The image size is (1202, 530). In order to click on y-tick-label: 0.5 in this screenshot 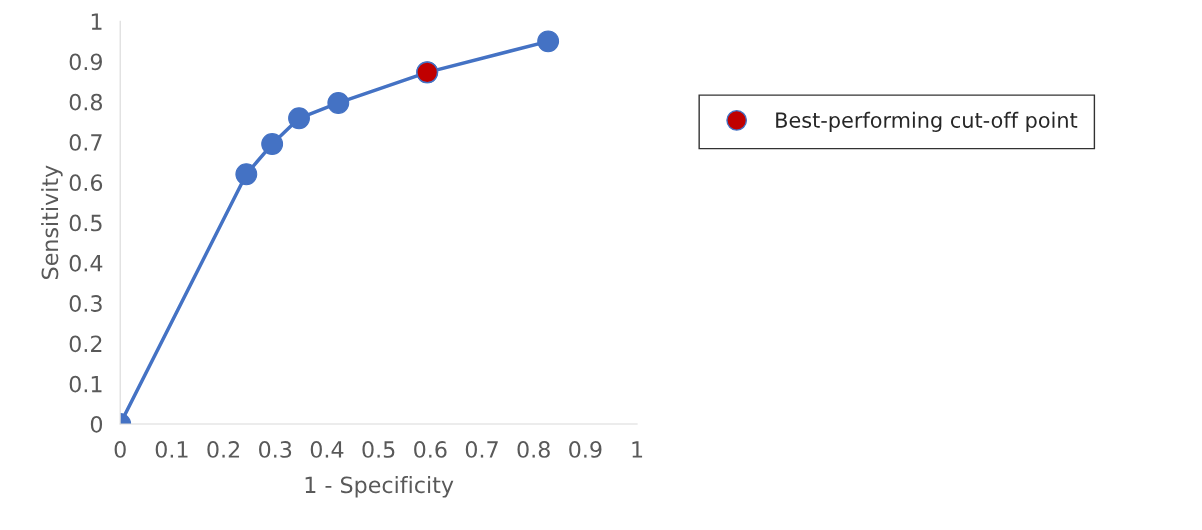, I will do `click(85, 223)`.